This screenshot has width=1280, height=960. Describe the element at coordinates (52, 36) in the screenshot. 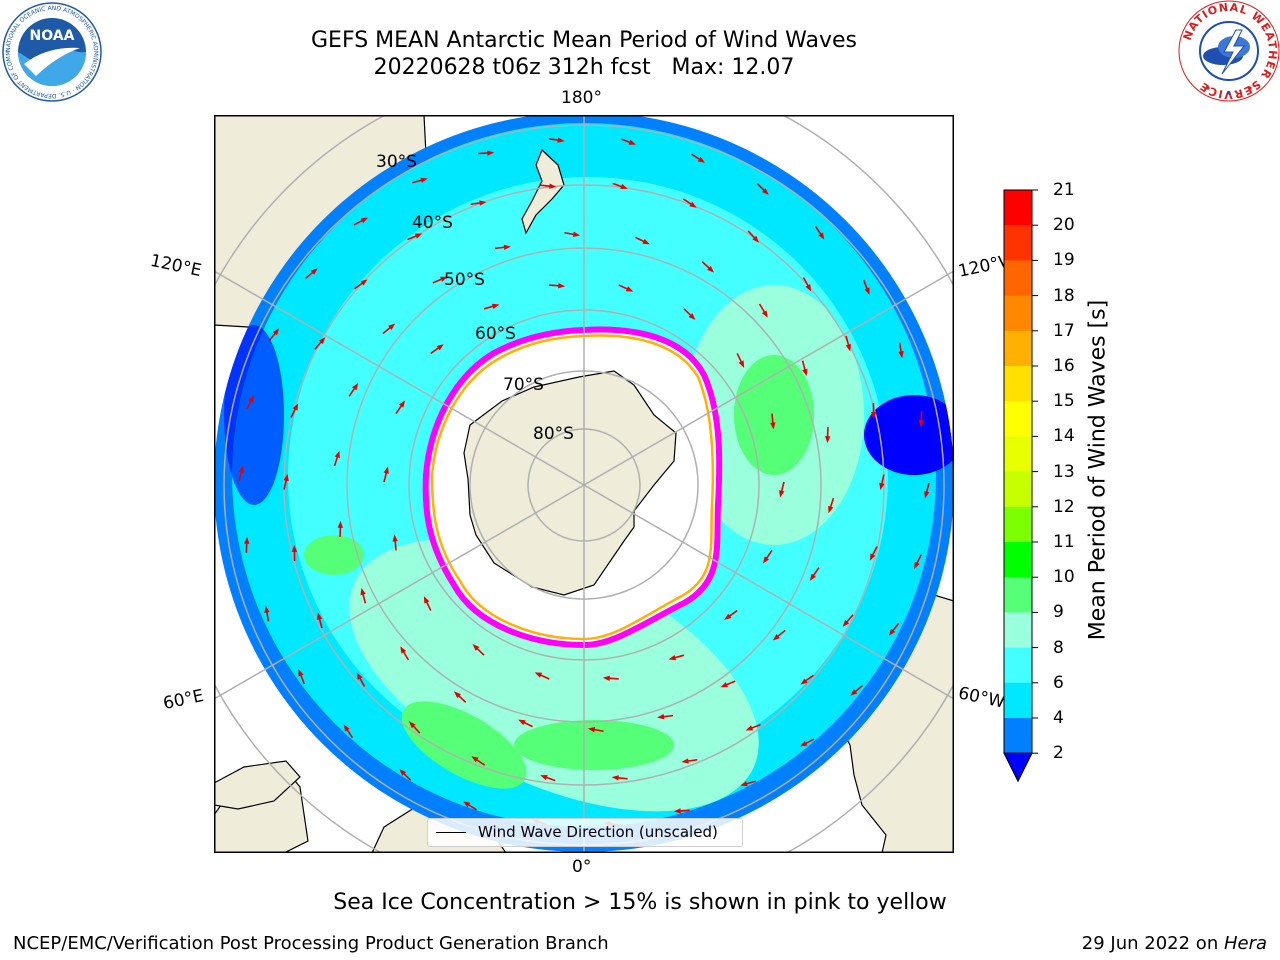

I see `noaa-logo-text: NOAA` at that location.